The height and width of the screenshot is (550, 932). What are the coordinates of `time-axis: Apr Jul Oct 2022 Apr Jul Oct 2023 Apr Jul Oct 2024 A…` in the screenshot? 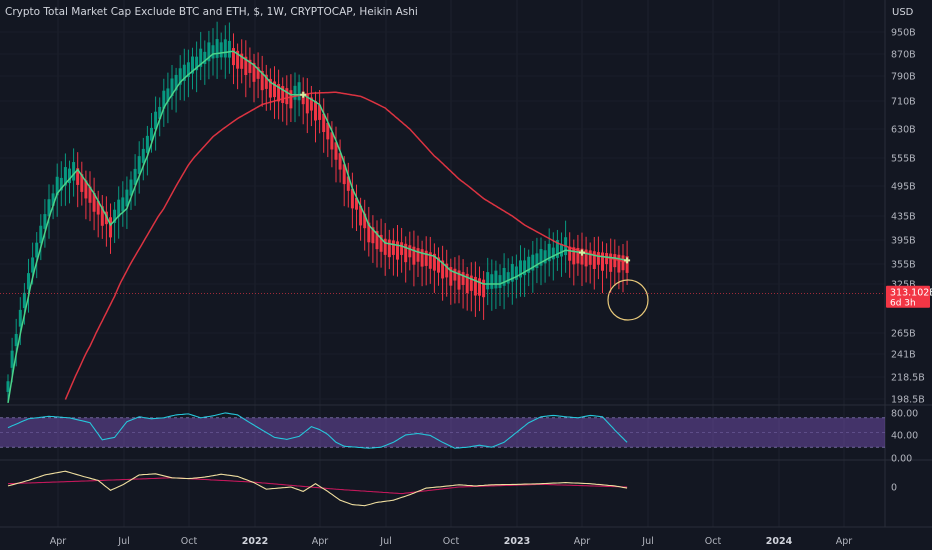 It's located at (451, 541).